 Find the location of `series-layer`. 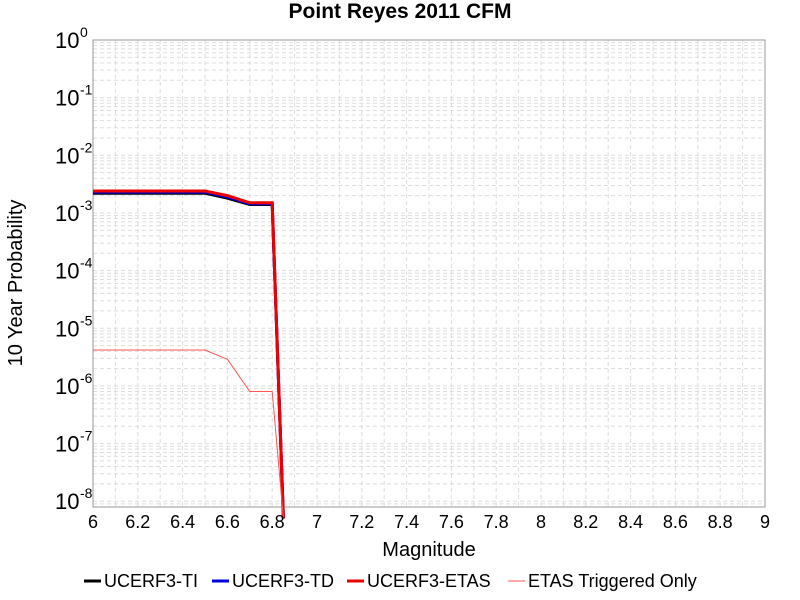

series-layer is located at coordinates (189, 354).